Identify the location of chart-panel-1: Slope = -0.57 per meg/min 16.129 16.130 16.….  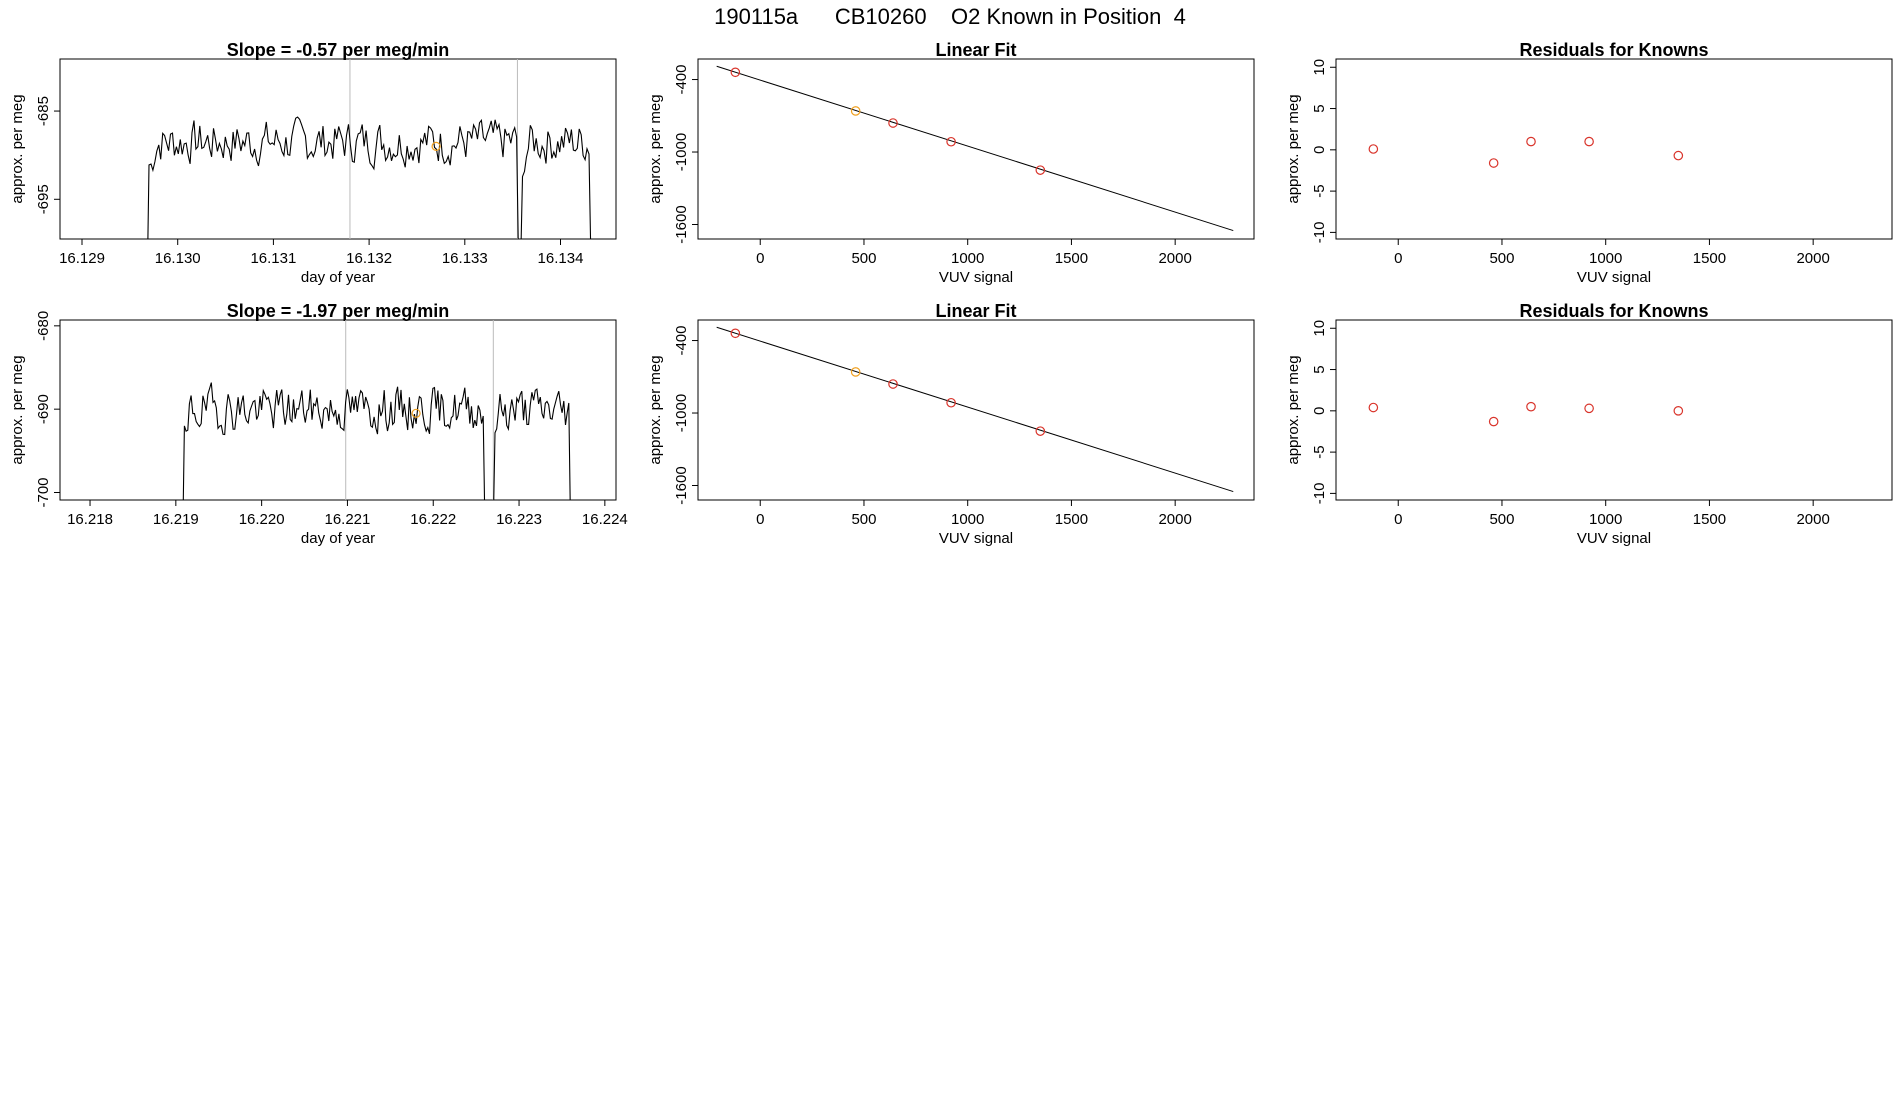
(313, 163).